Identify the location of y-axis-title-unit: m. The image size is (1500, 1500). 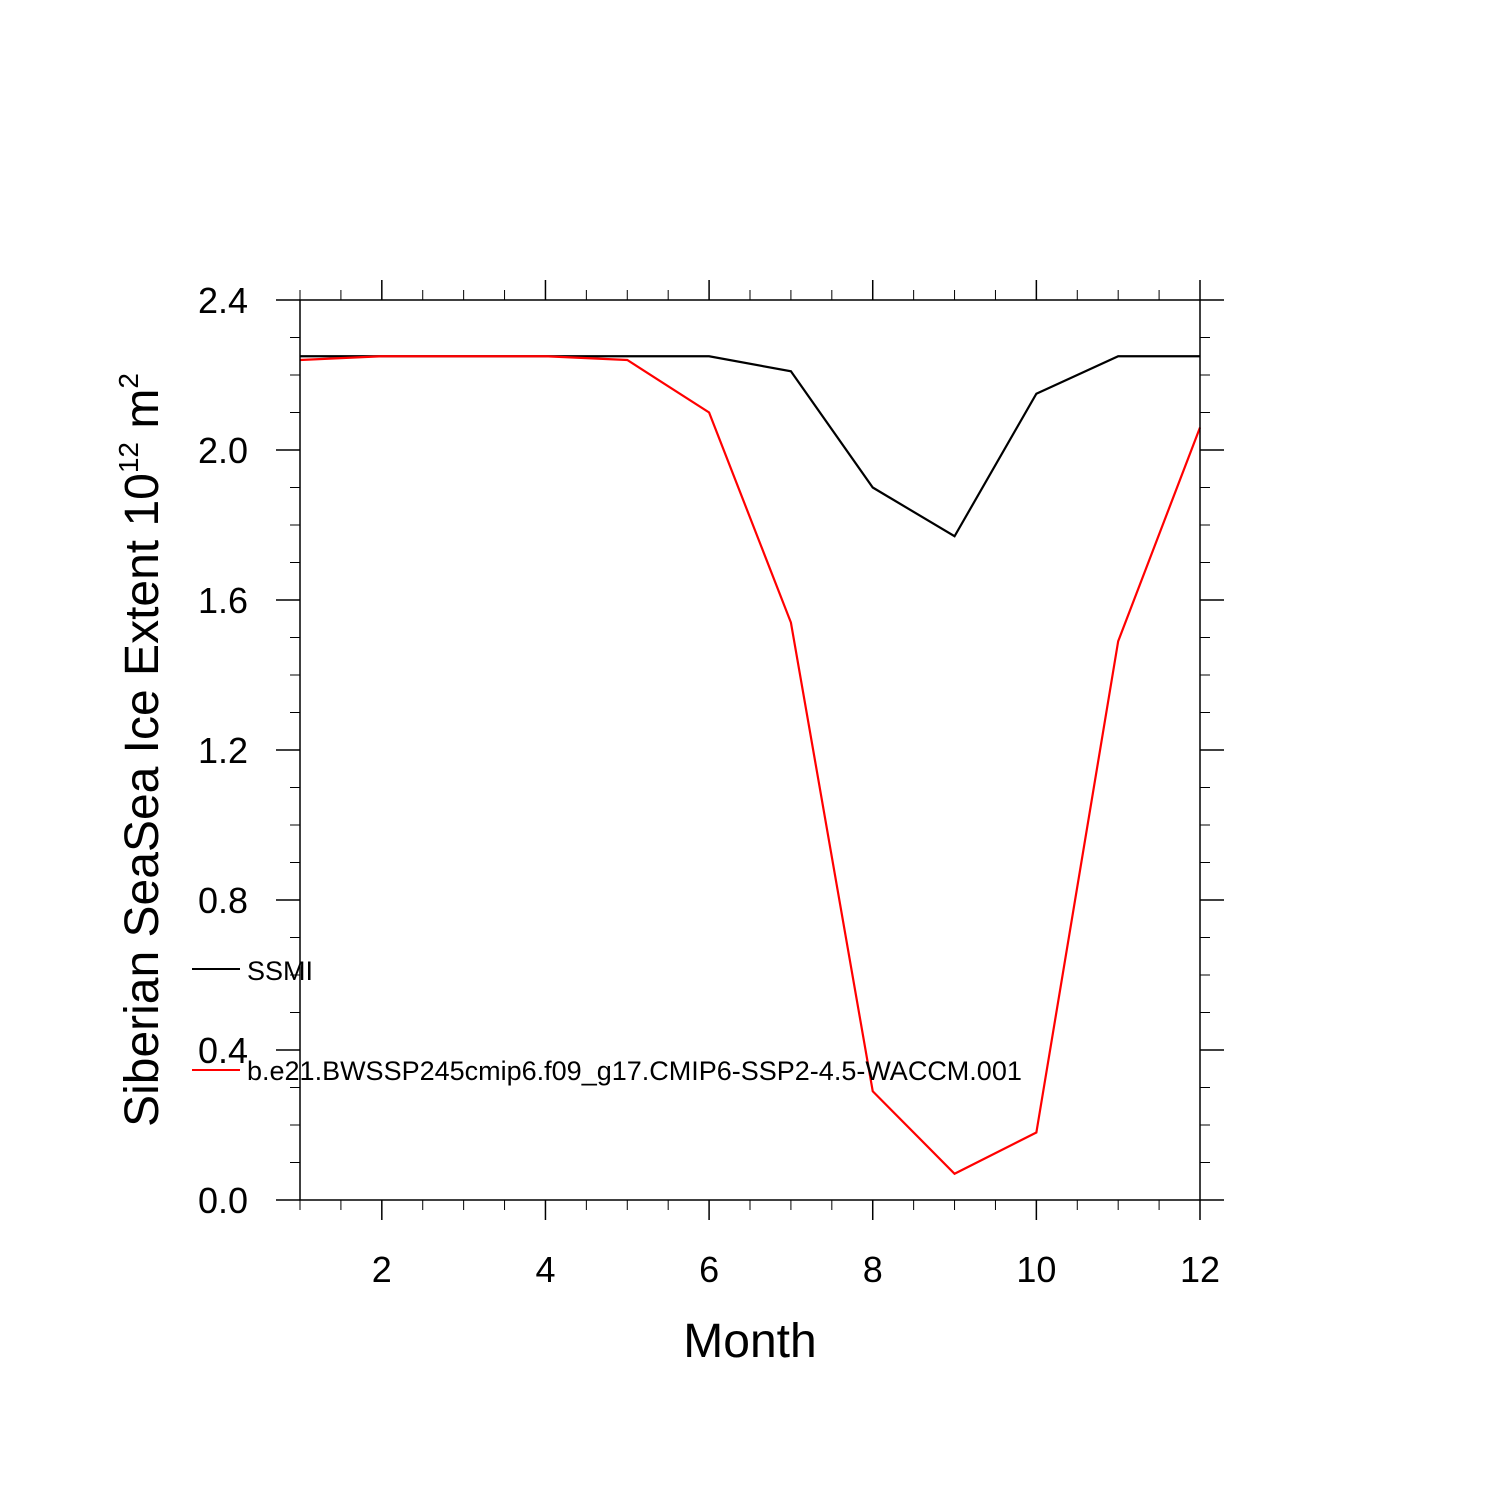
(142, 415).